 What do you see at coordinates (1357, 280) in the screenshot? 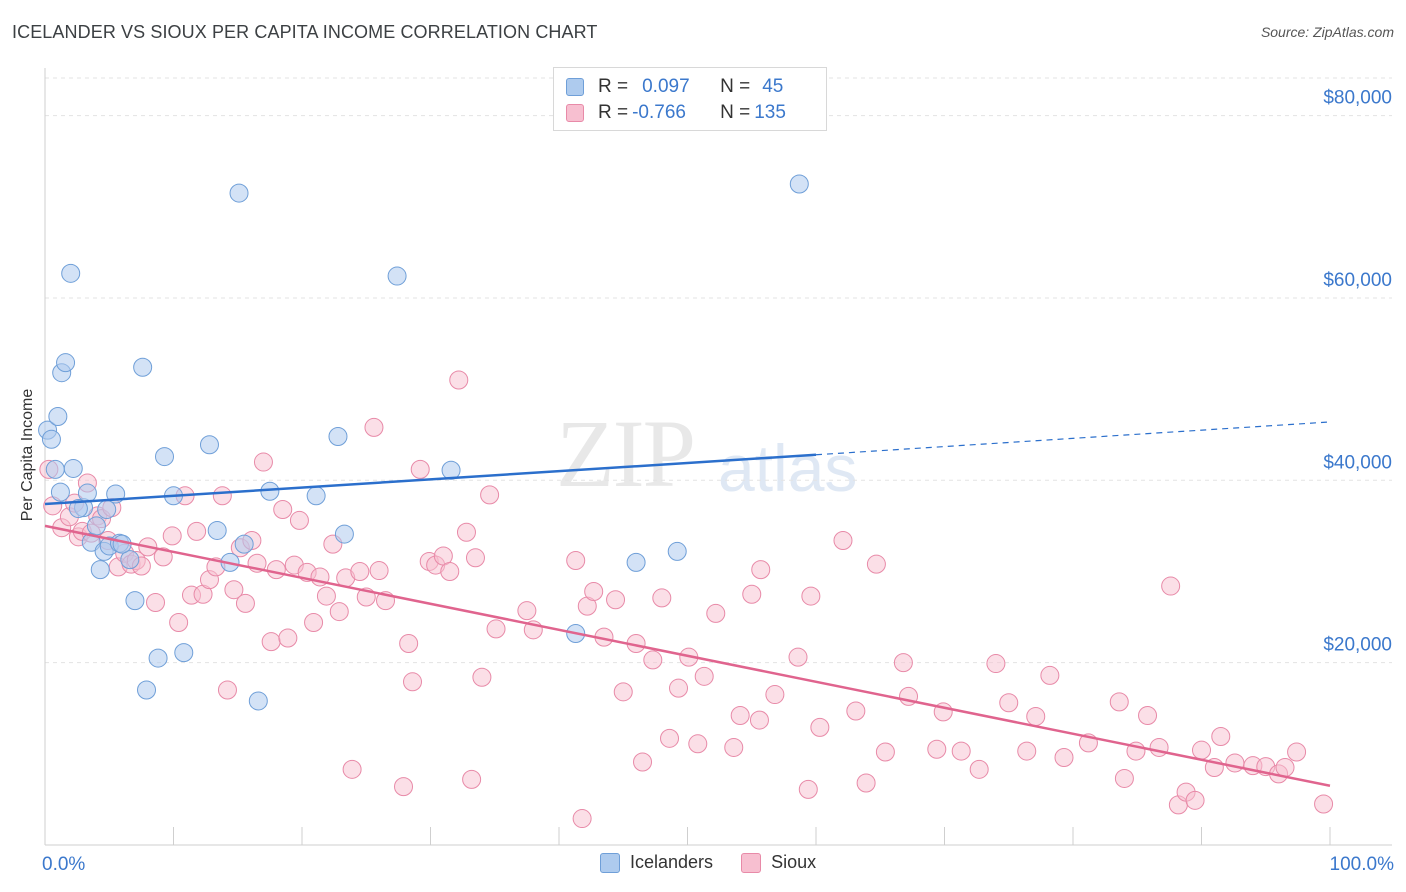
I see `y-tick-label: $60,000` at bounding box center [1357, 280].